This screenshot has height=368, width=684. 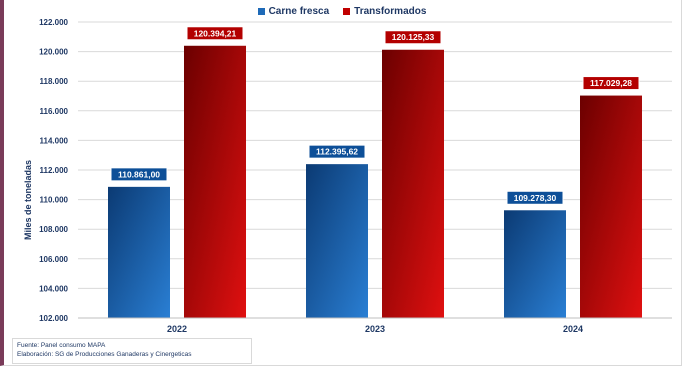 I want to click on legend-label-transformados: Transformados, so click(x=390, y=11).